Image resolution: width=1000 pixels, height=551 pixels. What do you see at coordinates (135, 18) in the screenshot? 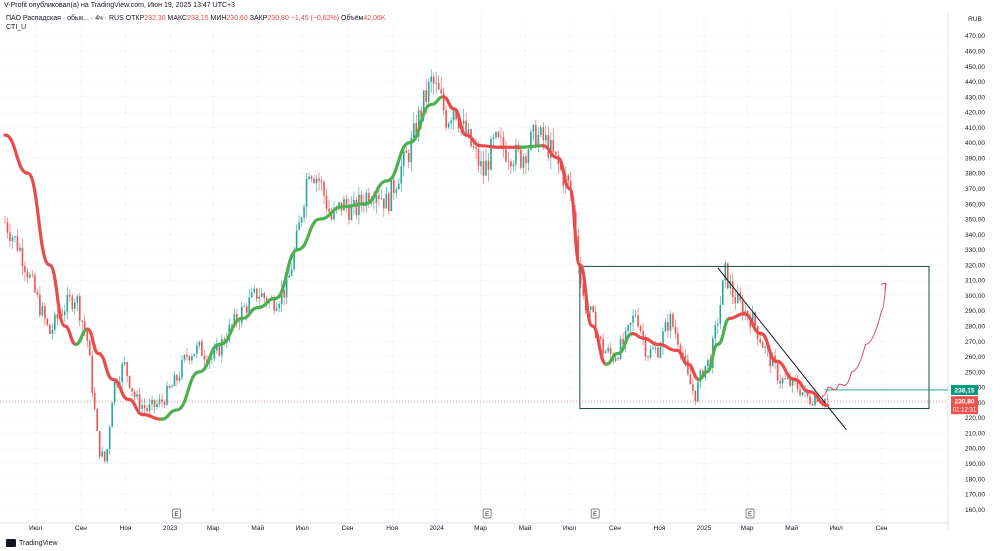
I see `open-label: ОТКР` at bounding box center [135, 18].